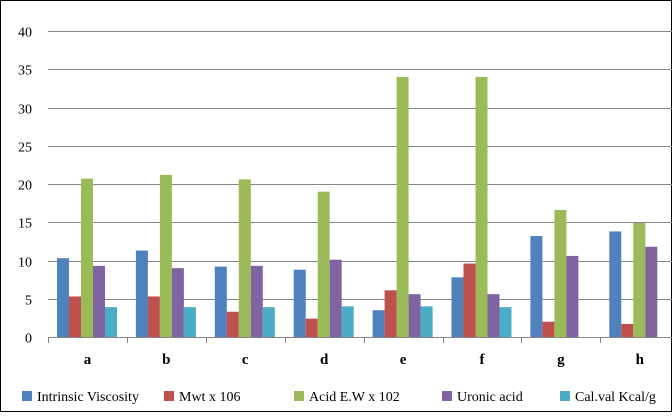  What do you see at coordinates (403, 360) in the screenshot?
I see `x-tick-label-e: e` at bounding box center [403, 360].